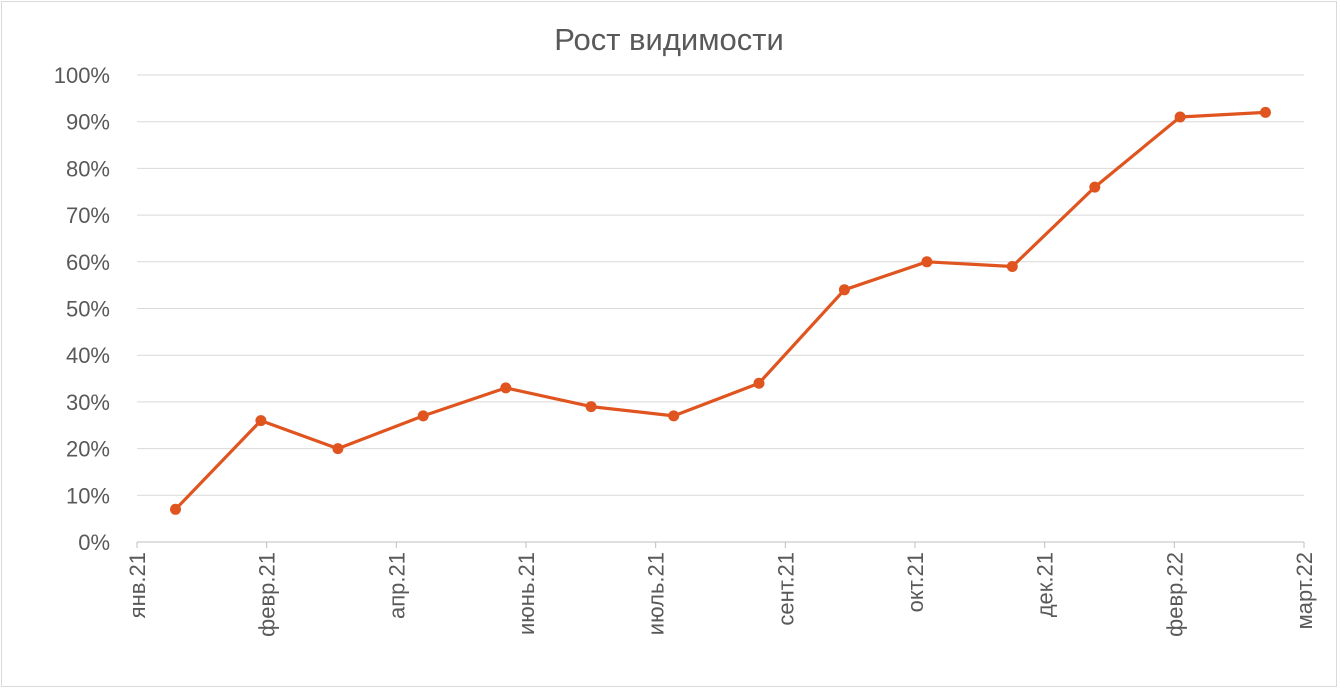 This screenshot has width=1340, height=690. I want to click on y-axis: 0% 10% 20% 30% 40% 50% 60% 70% 80% 90% 100%, so click(82, 309).